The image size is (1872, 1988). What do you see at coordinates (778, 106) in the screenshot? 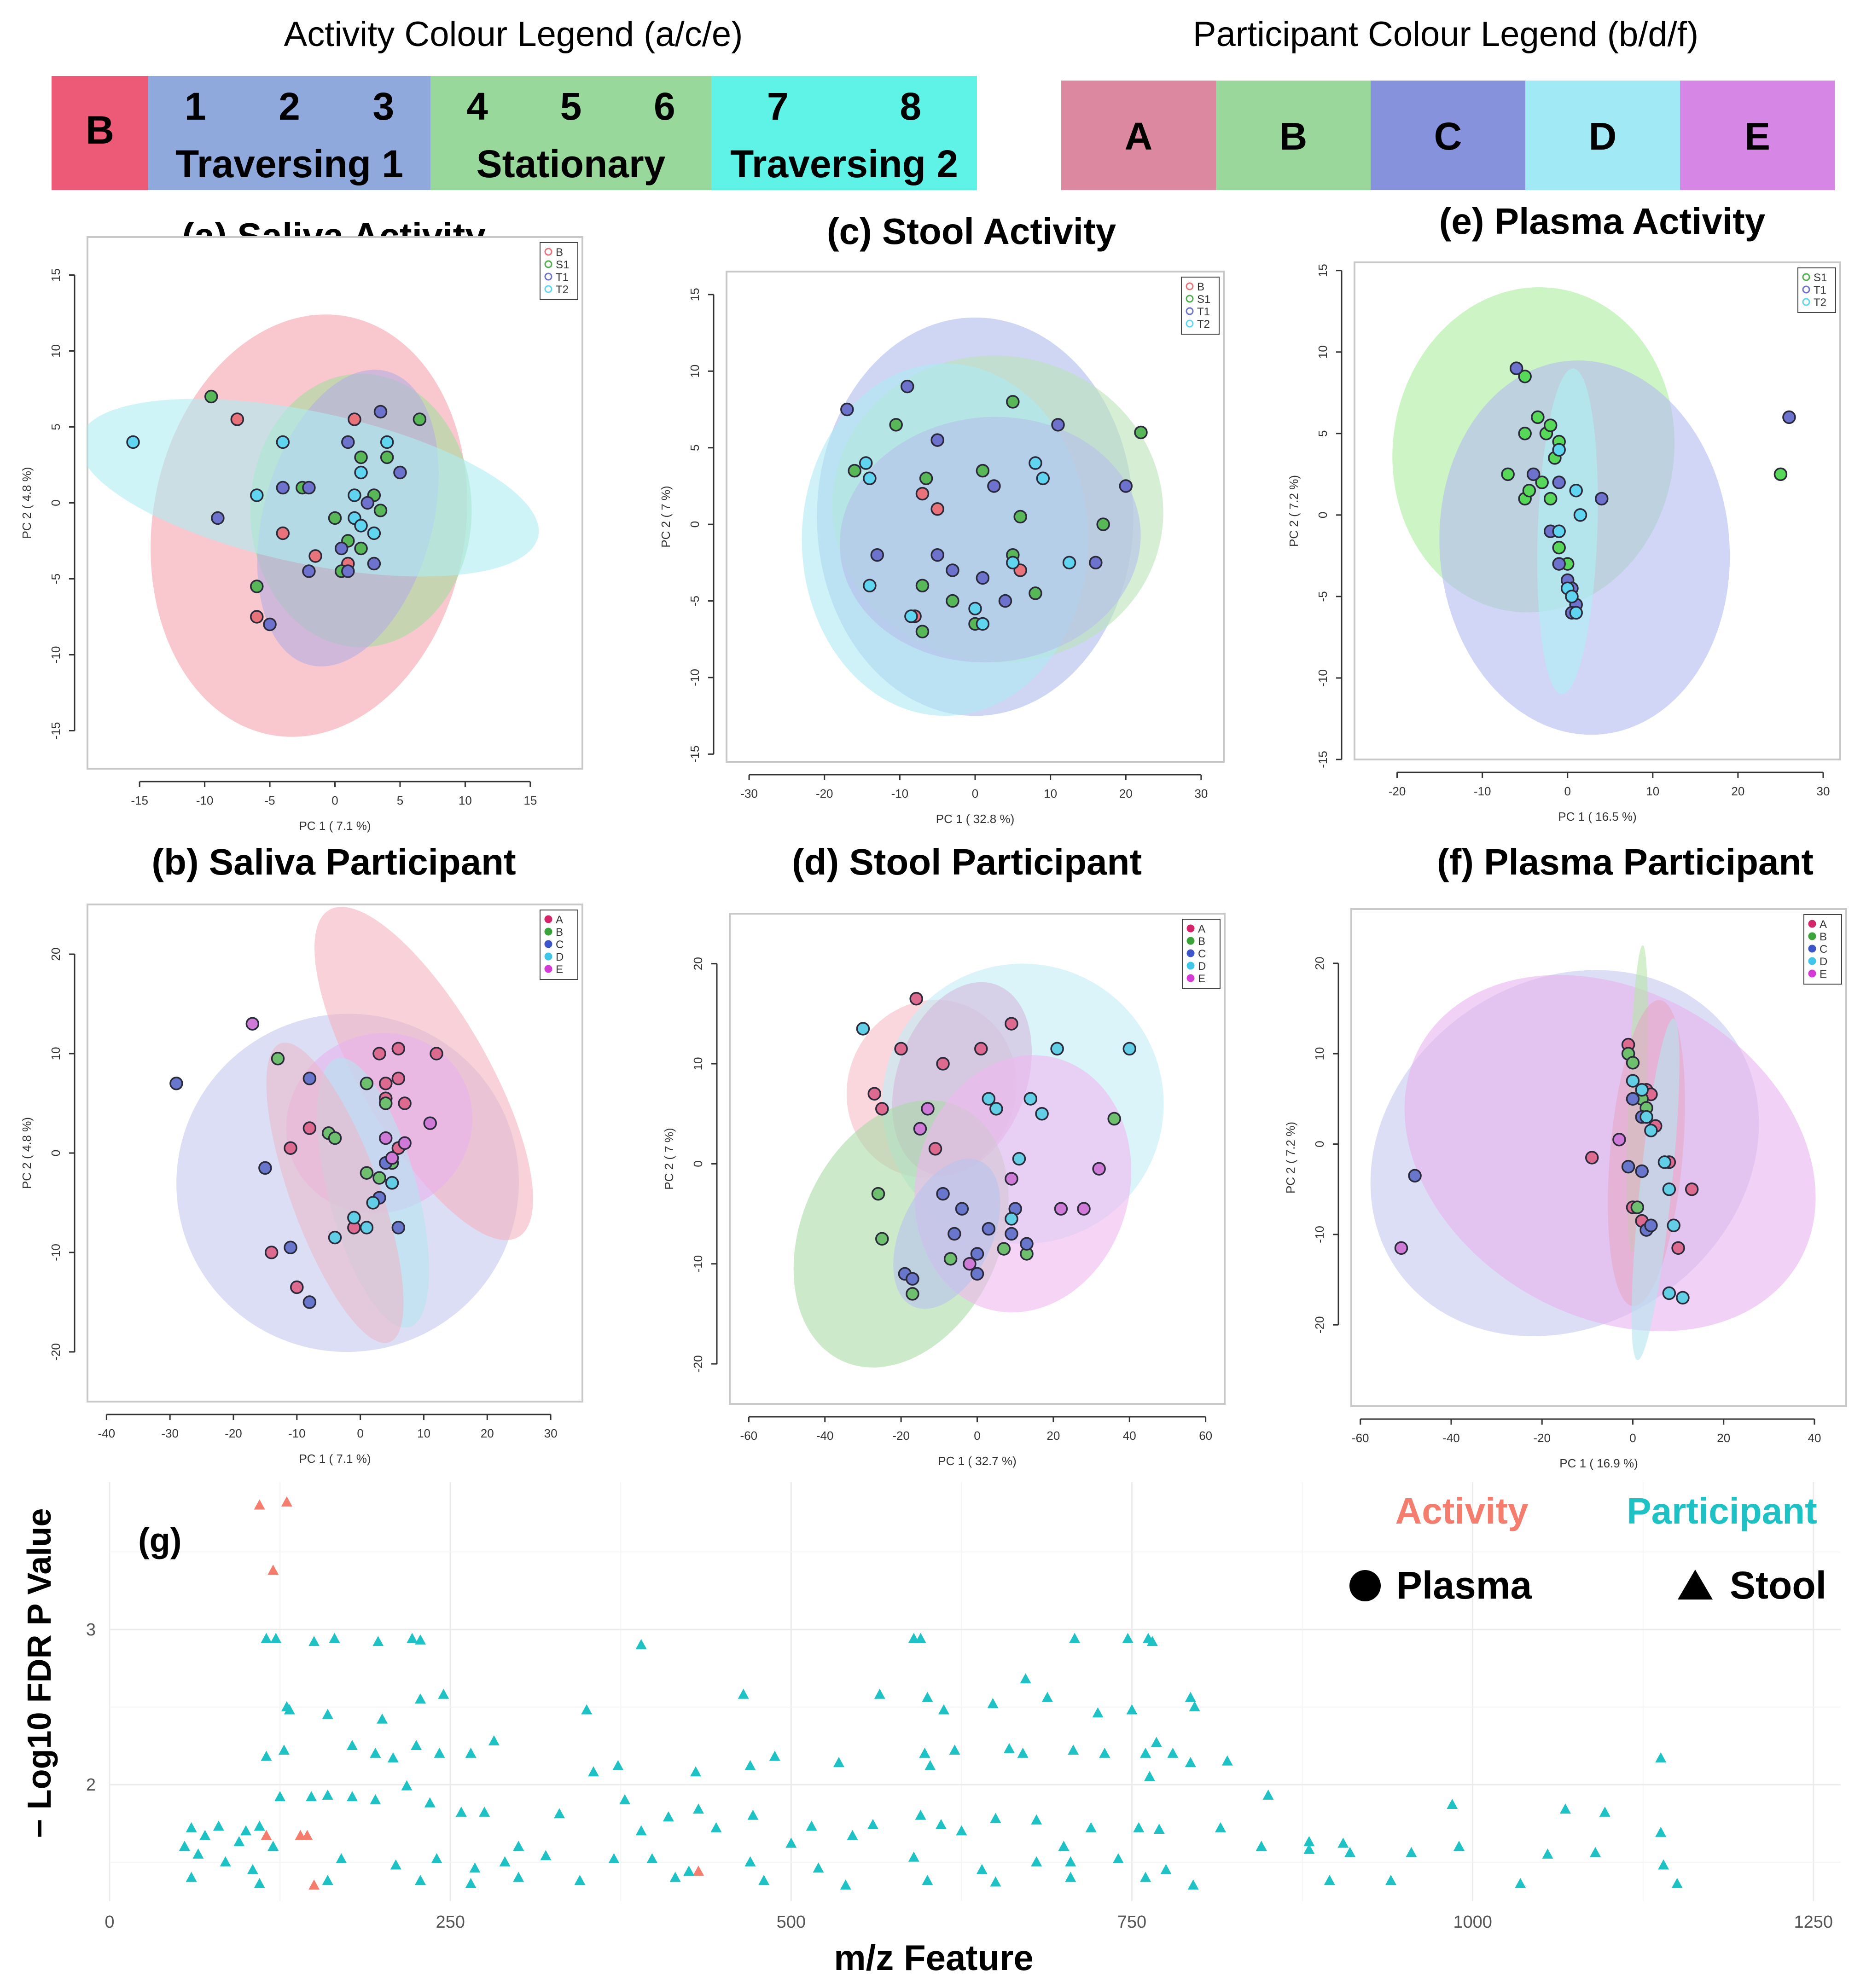
I see `activity-legend-number: 7` at bounding box center [778, 106].